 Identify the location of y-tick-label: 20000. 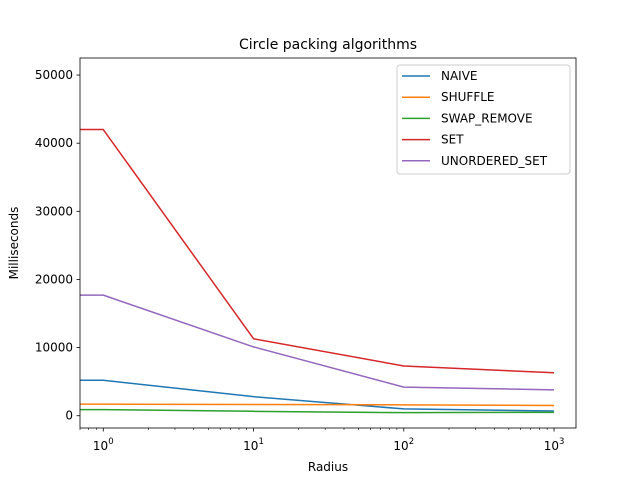
(54, 279).